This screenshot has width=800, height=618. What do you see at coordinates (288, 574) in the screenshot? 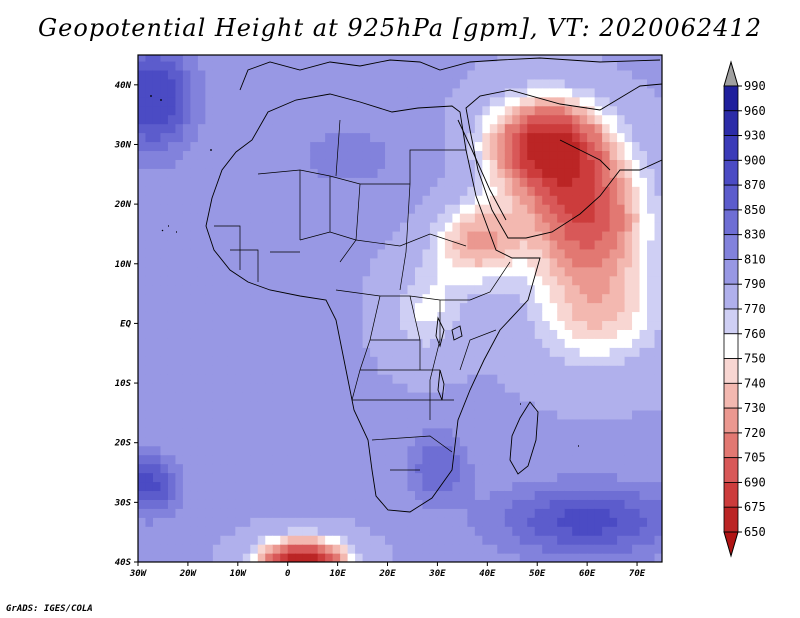
I see `lon-tick-label: 0` at bounding box center [288, 574].